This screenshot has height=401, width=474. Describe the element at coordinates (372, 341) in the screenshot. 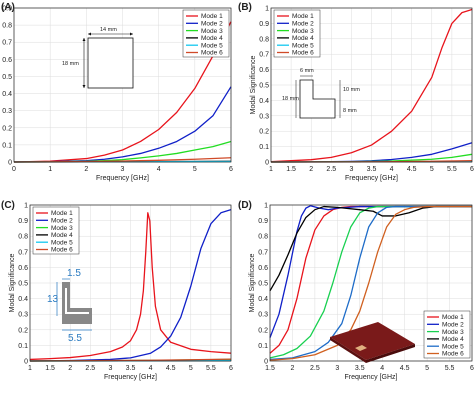

I see `substrate-board-top` at that location.